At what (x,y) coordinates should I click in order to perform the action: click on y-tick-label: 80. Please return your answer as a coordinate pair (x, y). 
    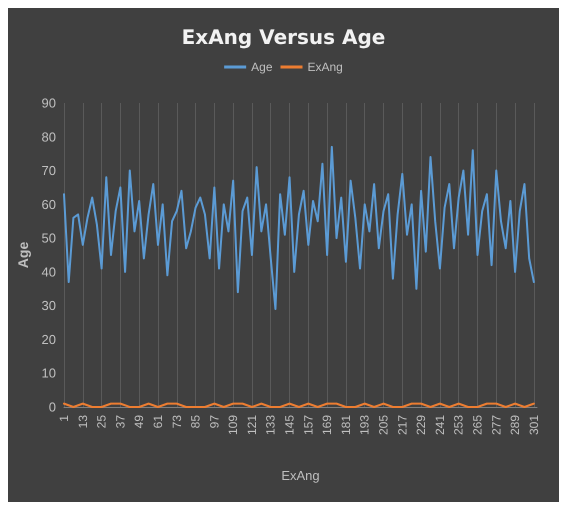
    Looking at the image, I should click on (49, 136).